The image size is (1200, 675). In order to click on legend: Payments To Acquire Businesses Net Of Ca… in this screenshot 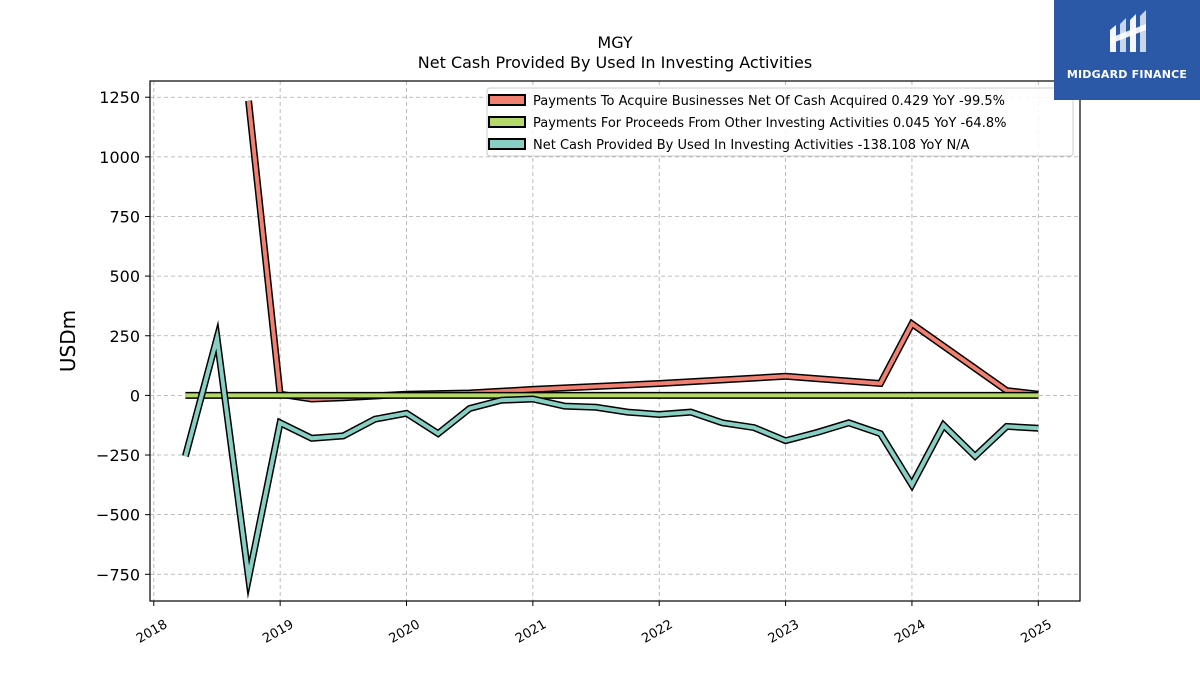, I will do `click(780, 122)`.